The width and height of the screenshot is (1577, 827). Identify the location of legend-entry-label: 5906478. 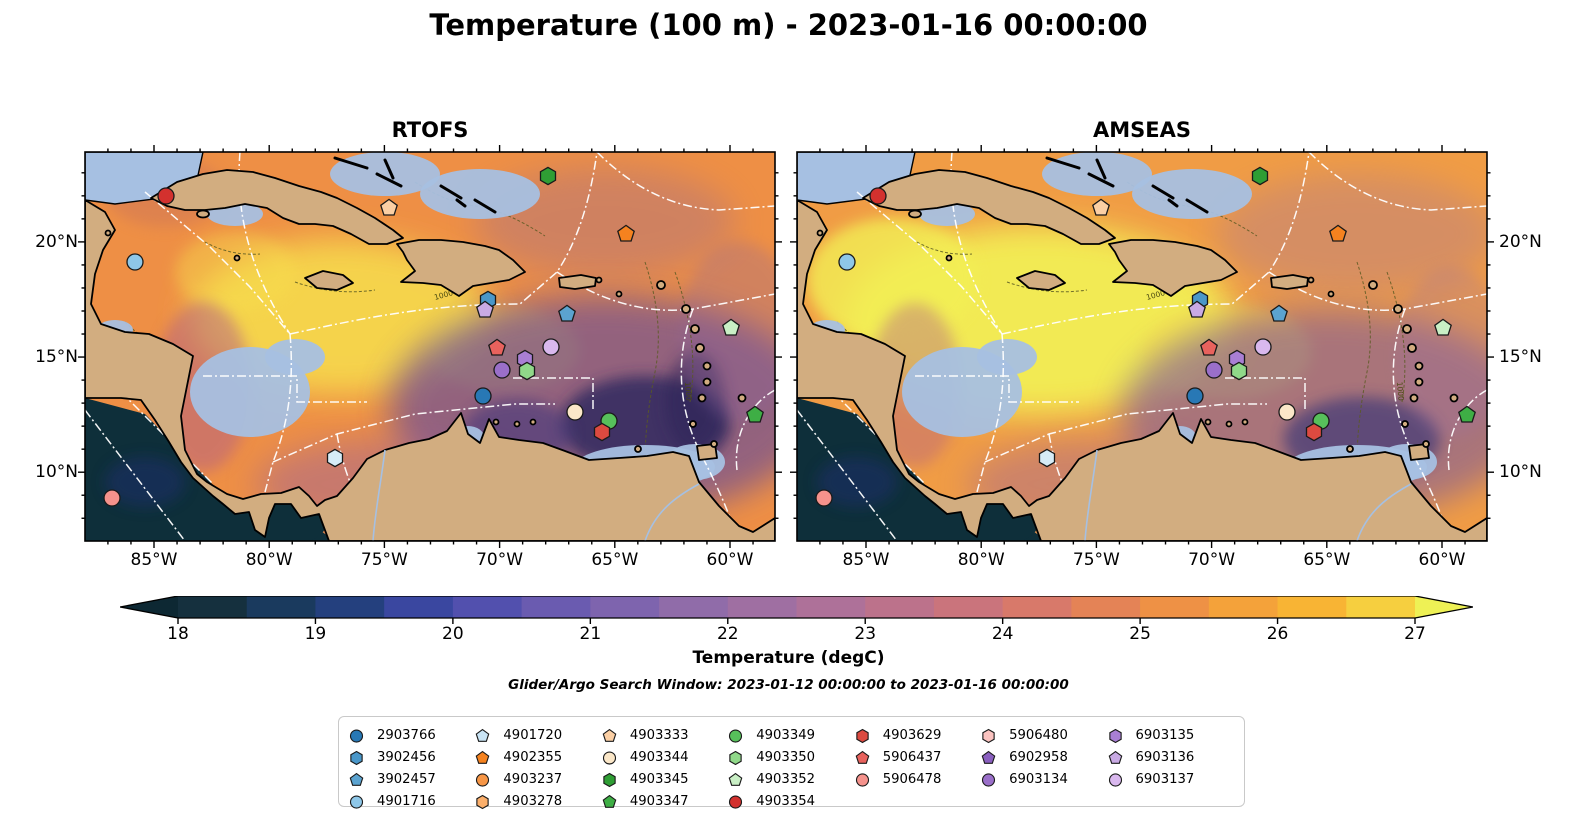
(912, 779).